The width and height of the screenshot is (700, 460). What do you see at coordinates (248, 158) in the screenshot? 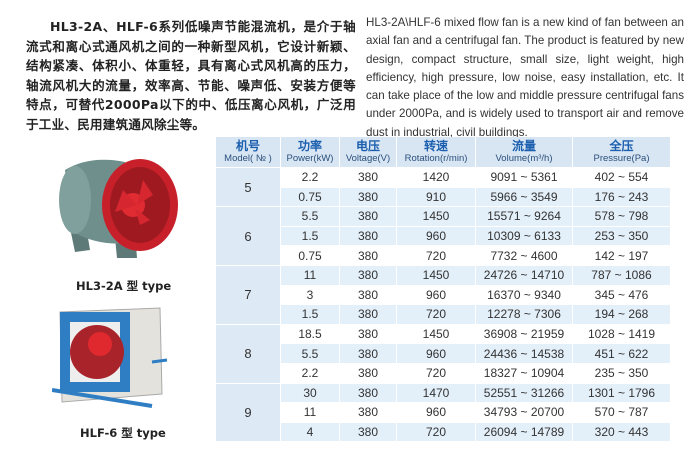
I see `header-en: Model( № )` at bounding box center [248, 158].